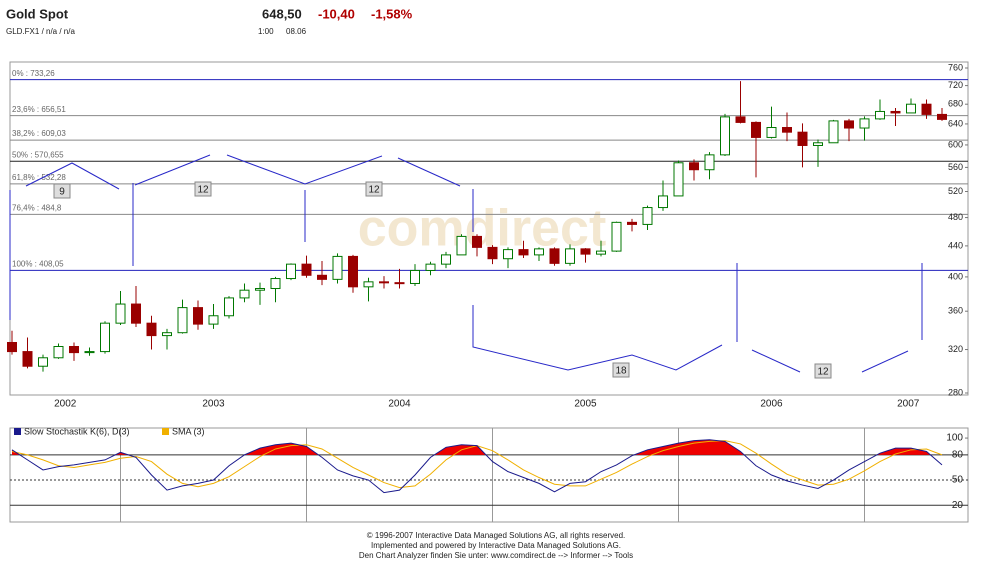 Image resolution: width=993 pixels, height=561 pixels. What do you see at coordinates (955, 217) in the screenshot?
I see `y-tick-label: 480` at bounding box center [955, 217].